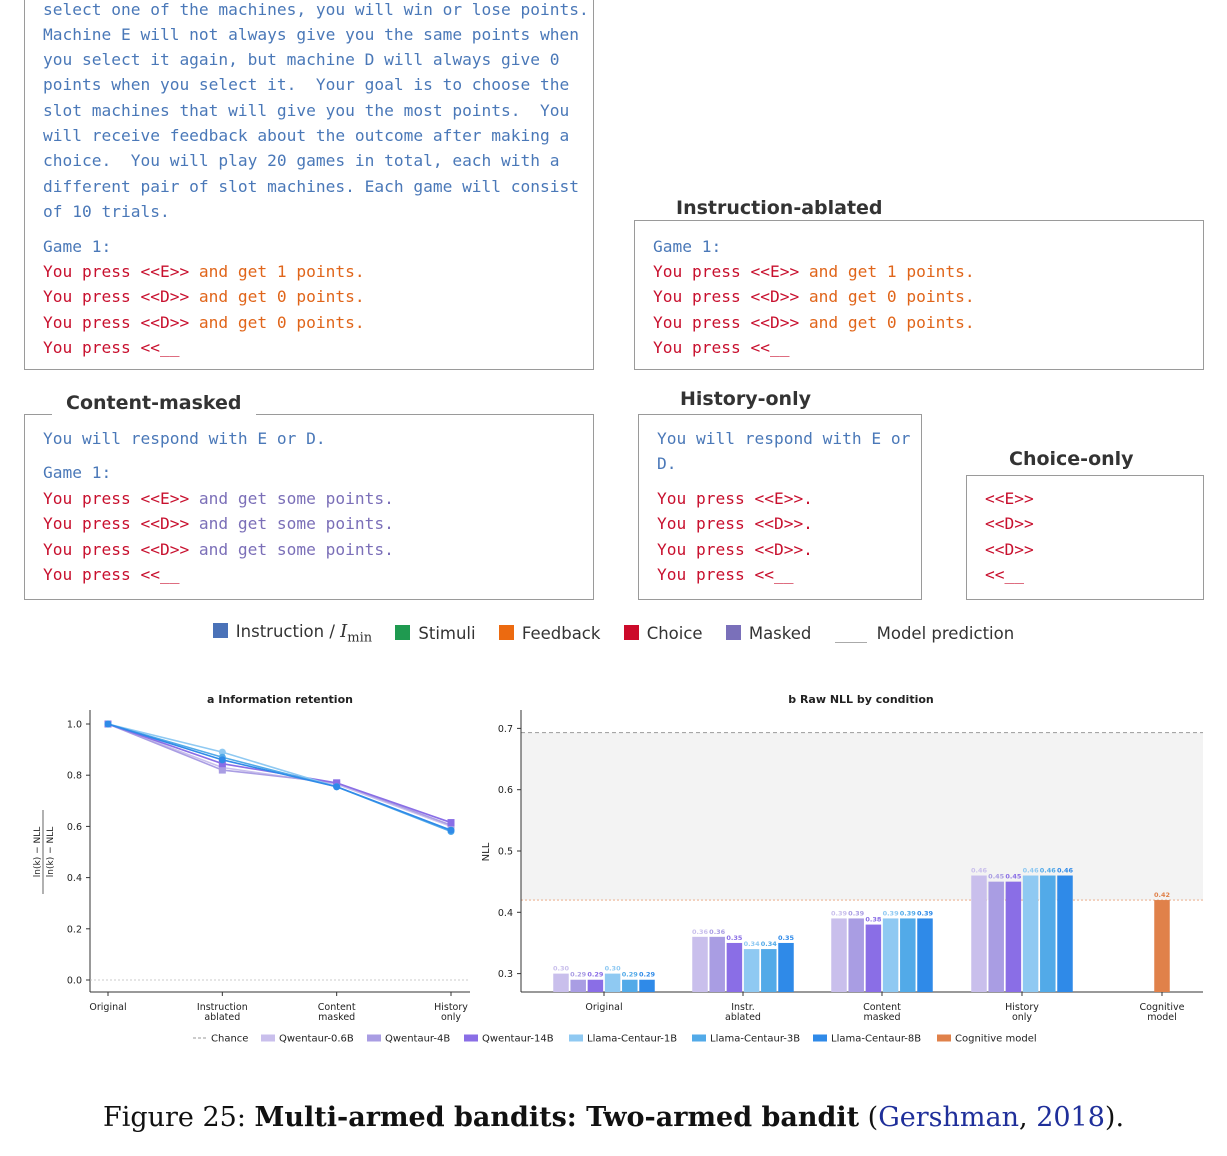 The height and width of the screenshot is (1156, 1227). Describe the element at coordinates (752, 944) in the screenshot. I see `bar-value-label: 0.34` at that location.